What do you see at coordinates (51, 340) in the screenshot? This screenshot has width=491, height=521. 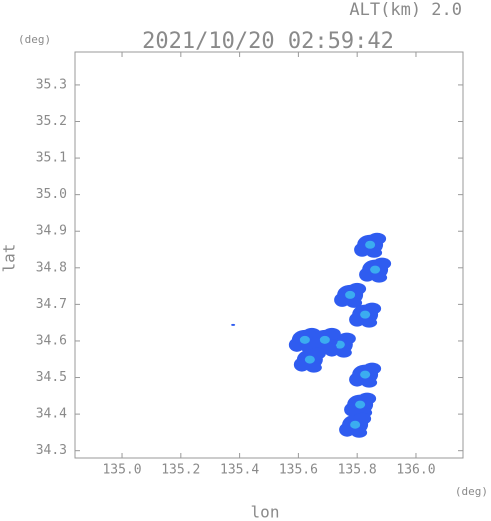 I see `y-tick-label: 34.6` at bounding box center [51, 340].